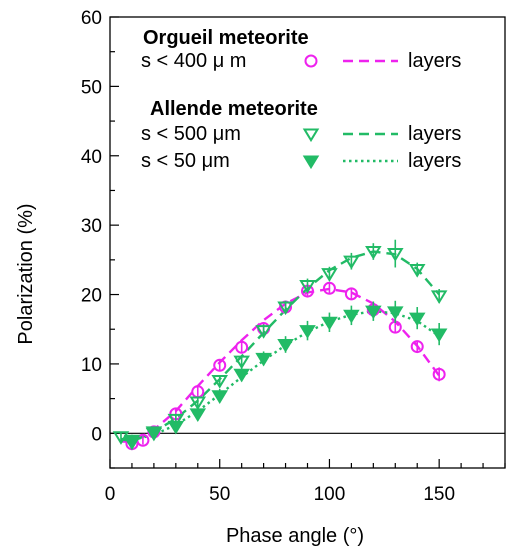 The image size is (515, 552). I want to click on x-tick-label: 100, so click(330, 494).